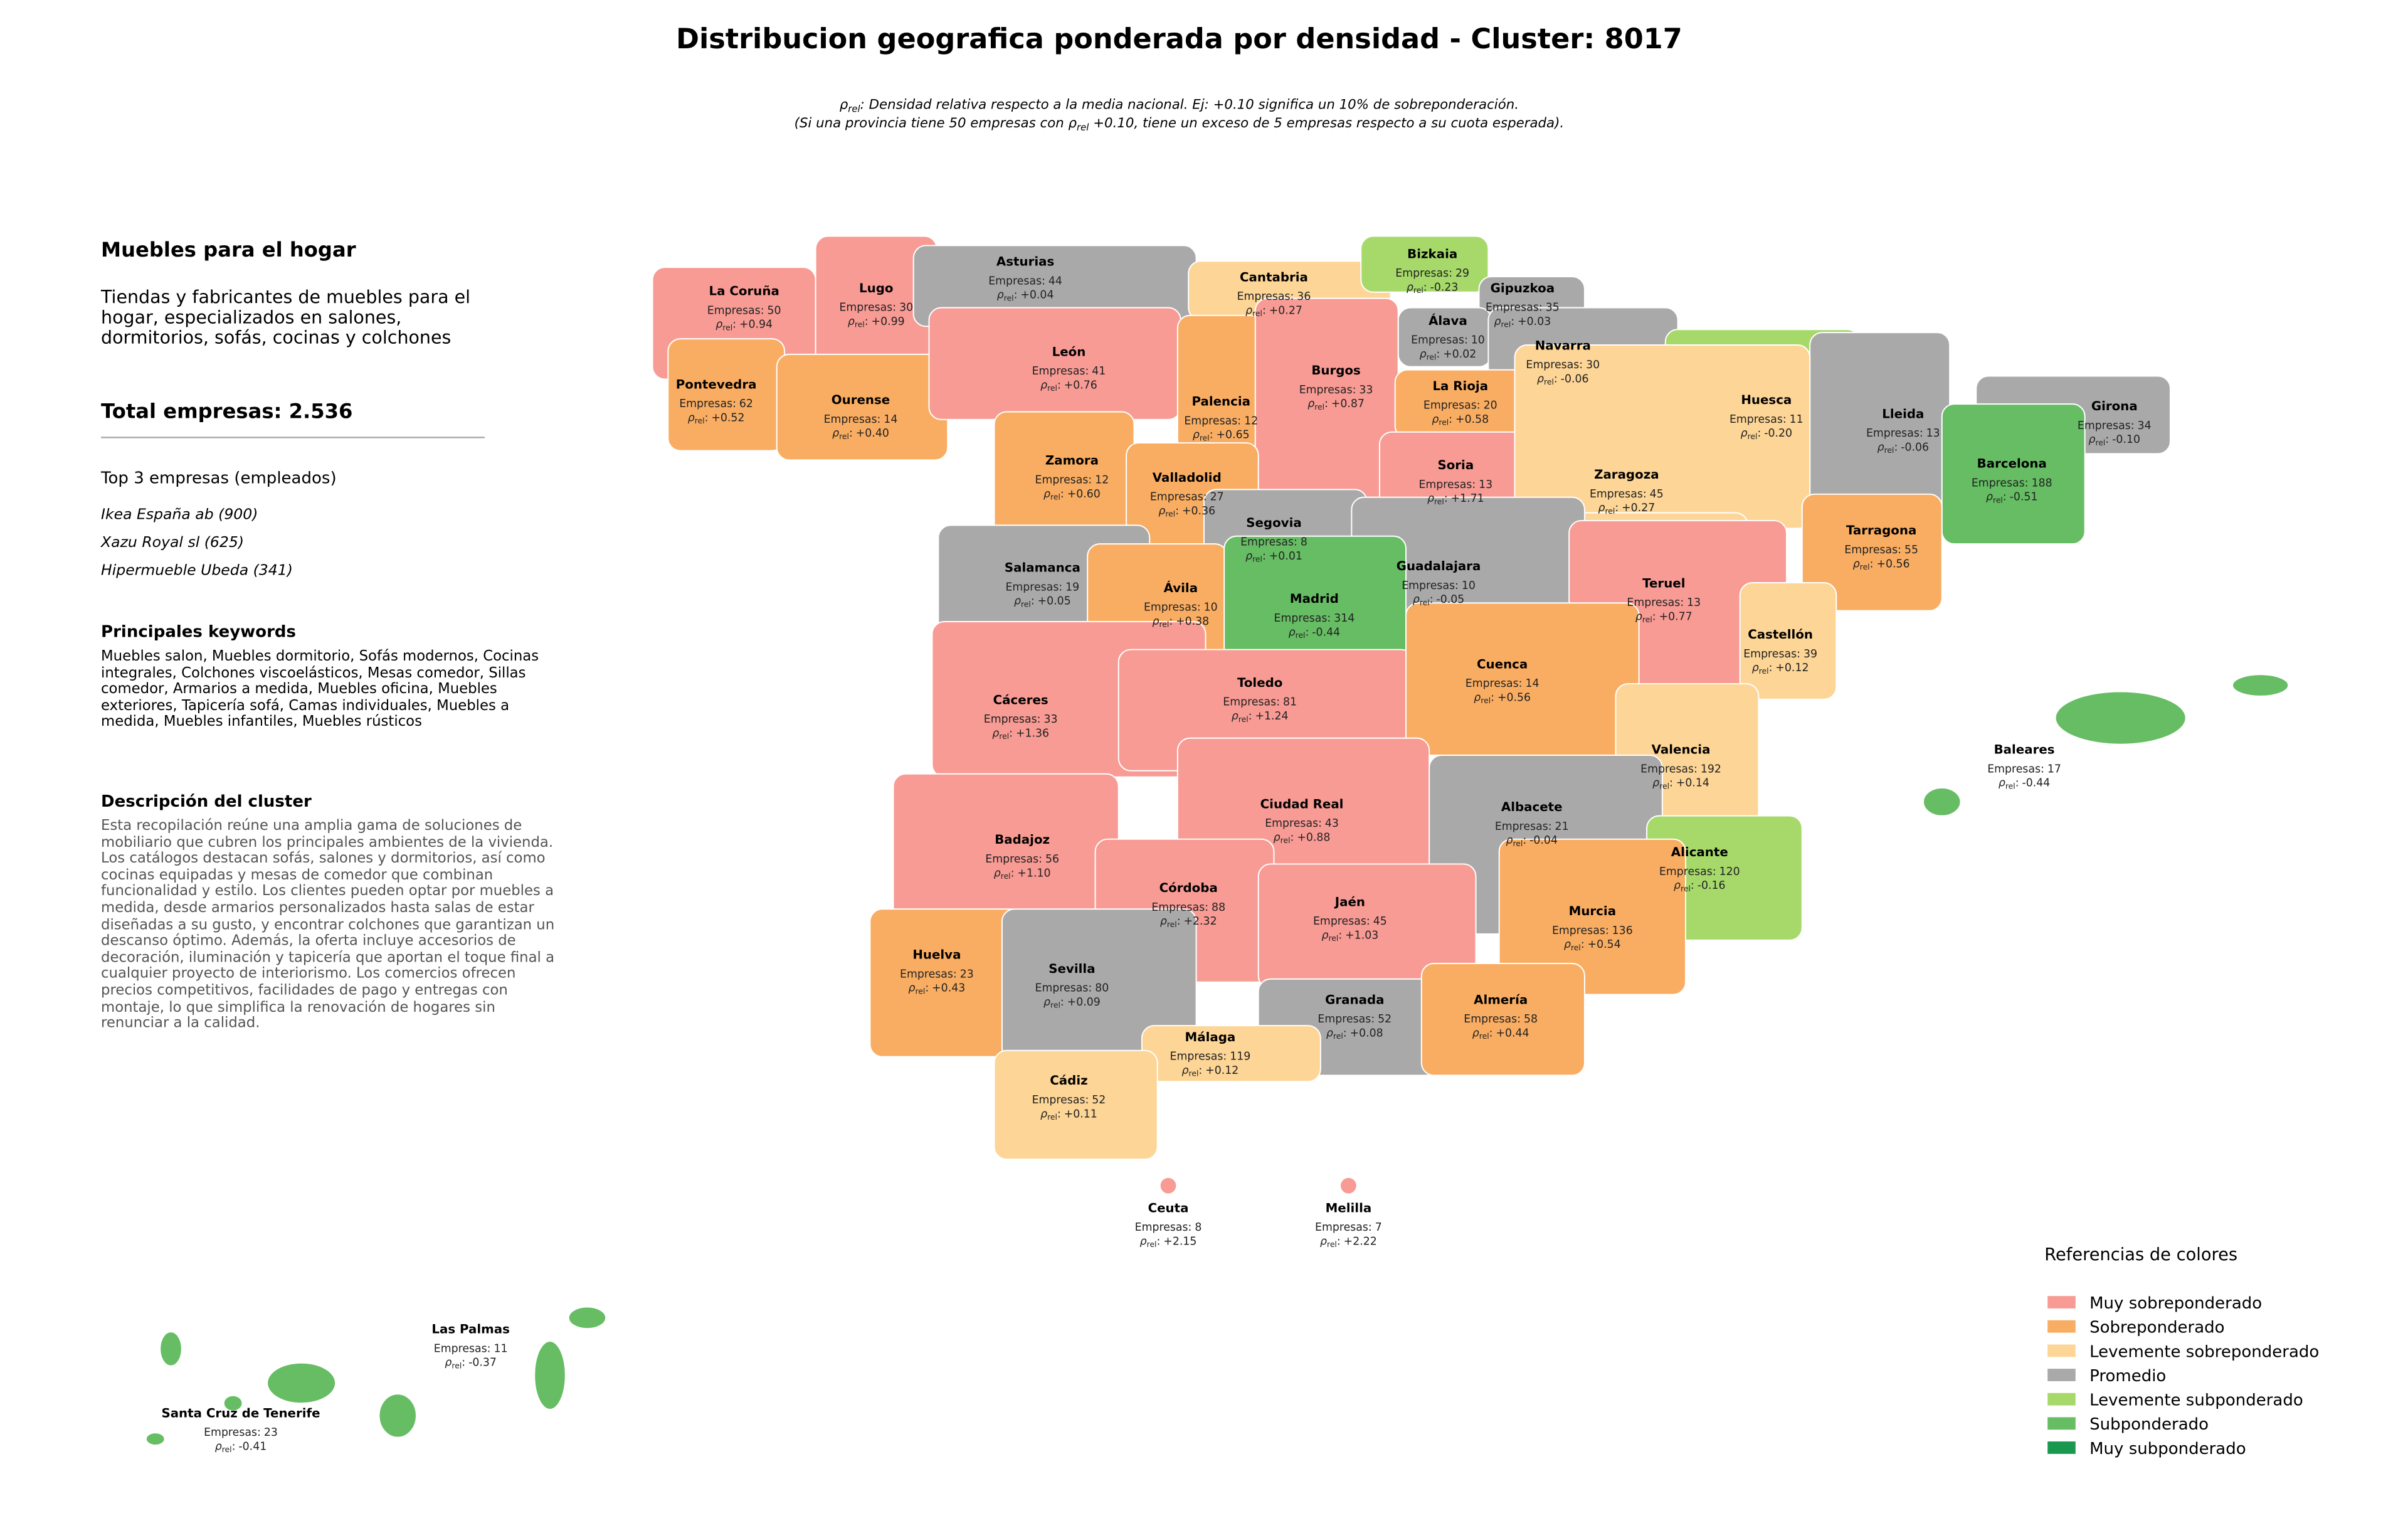 The height and width of the screenshot is (1528, 2408). I want to click on province-name: Álava, so click(1447, 321).